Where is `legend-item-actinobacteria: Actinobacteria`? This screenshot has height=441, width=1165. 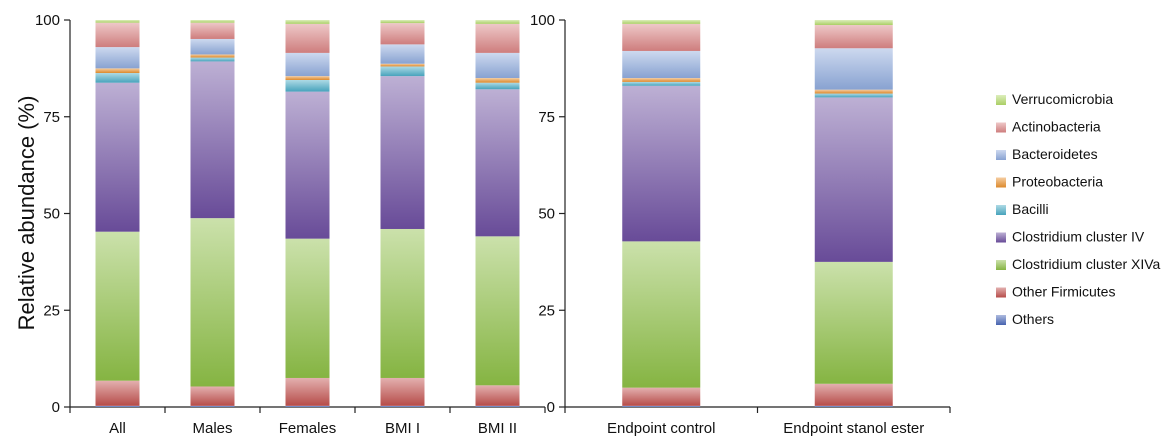
legend-item-actinobacteria: Actinobacteria is located at coordinates (1048, 127).